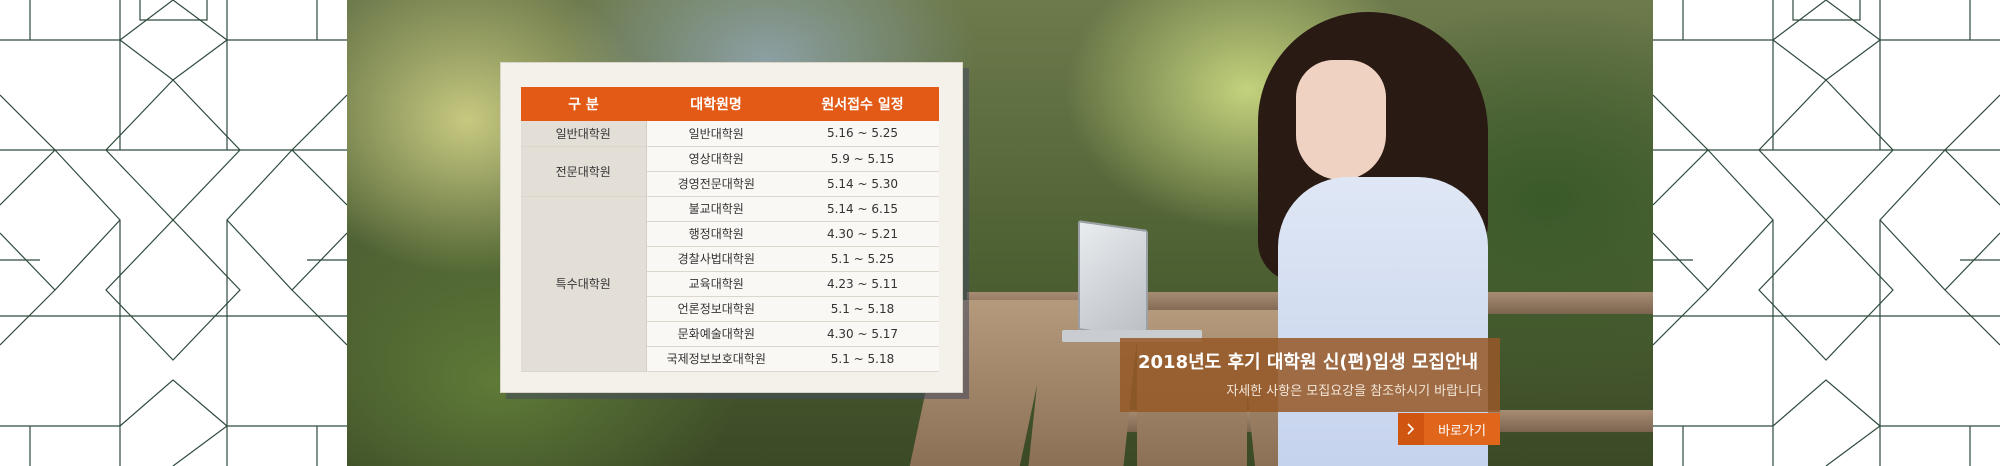 The width and height of the screenshot is (2000, 466). I want to click on notice-subtitle: 자세한 사항은 모집요강을 참조하시기 바랍니다, so click(1354, 391).